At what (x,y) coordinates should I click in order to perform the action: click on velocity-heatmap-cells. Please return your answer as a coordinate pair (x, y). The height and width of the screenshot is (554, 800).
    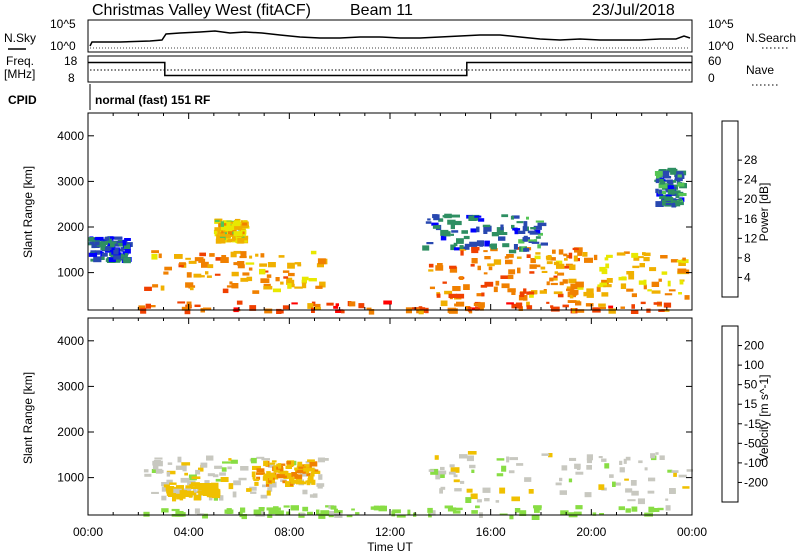
    Looking at the image, I should click on (418, 485).